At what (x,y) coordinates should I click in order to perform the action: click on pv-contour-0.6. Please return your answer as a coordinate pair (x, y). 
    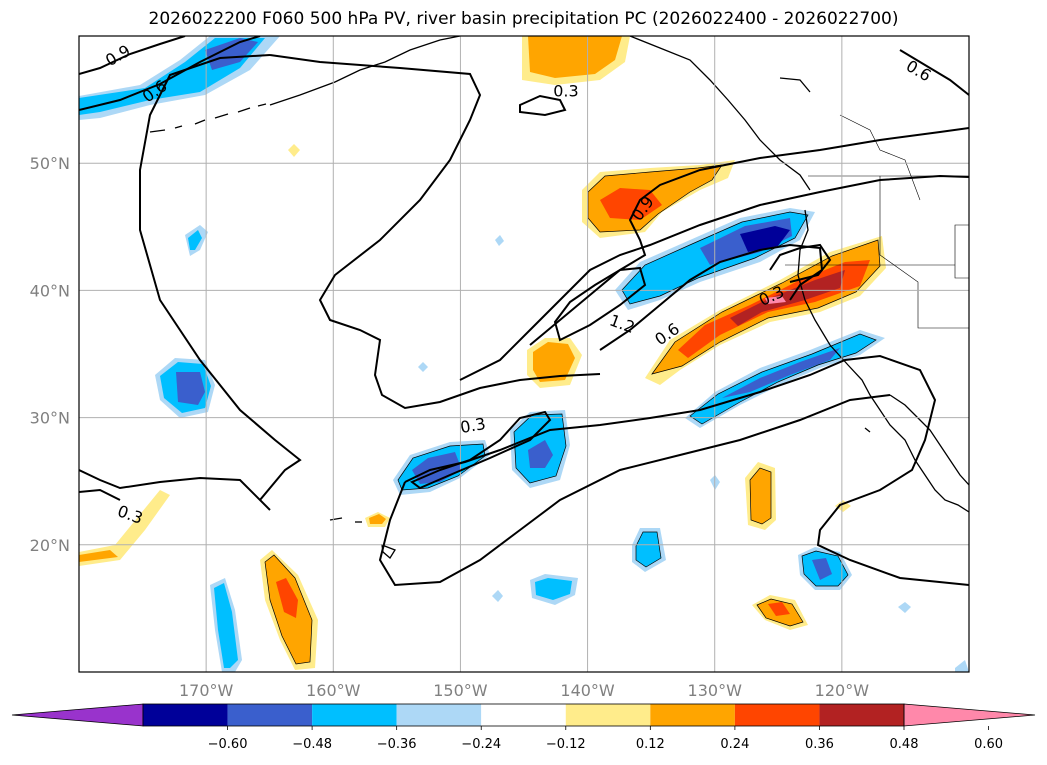
    Looking at the image, I should click on (714, 277).